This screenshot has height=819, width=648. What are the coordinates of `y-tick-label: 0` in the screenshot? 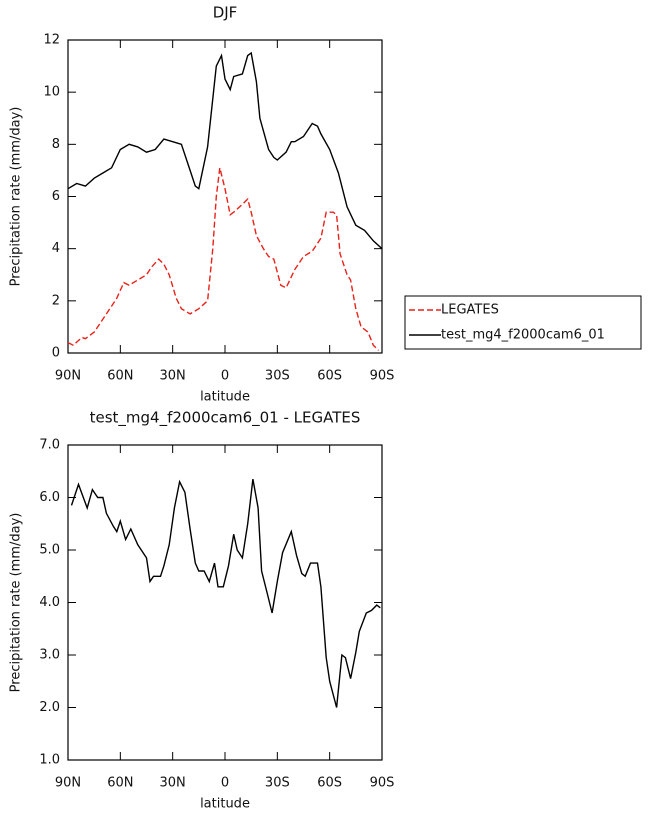 It's located at (56, 353).